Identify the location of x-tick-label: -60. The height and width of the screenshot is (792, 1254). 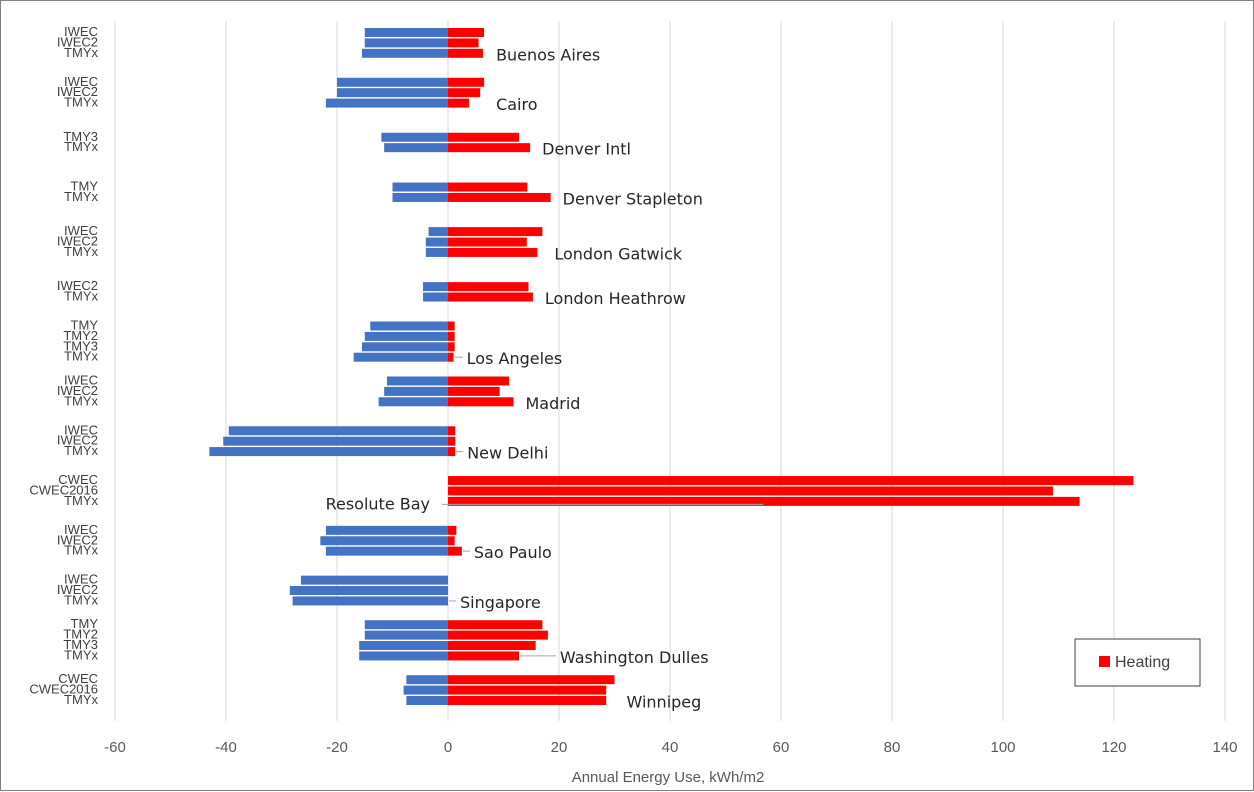
(115, 747).